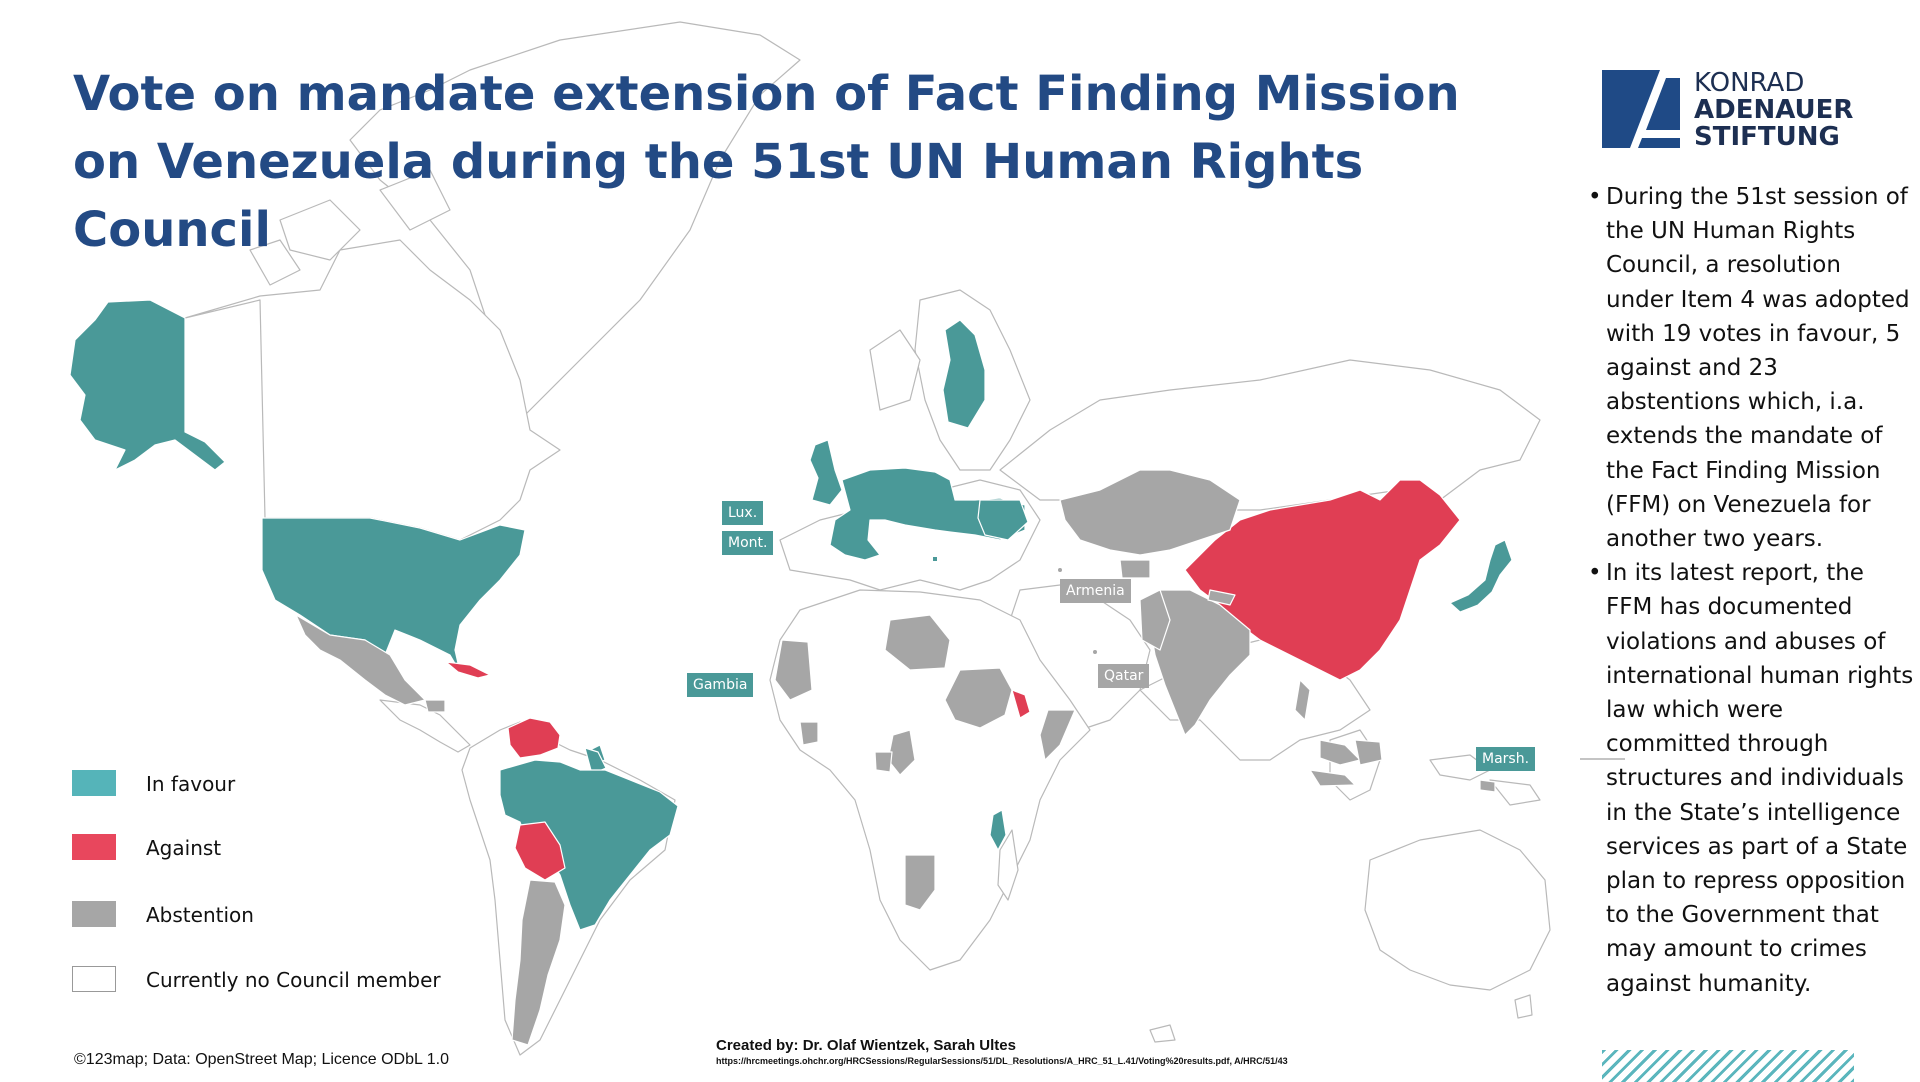 The height and width of the screenshot is (1082, 1920). What do you see at coordinates (1003, 520) in the screenshot?
I see `ukraine` at bounding box center [1003, 520].